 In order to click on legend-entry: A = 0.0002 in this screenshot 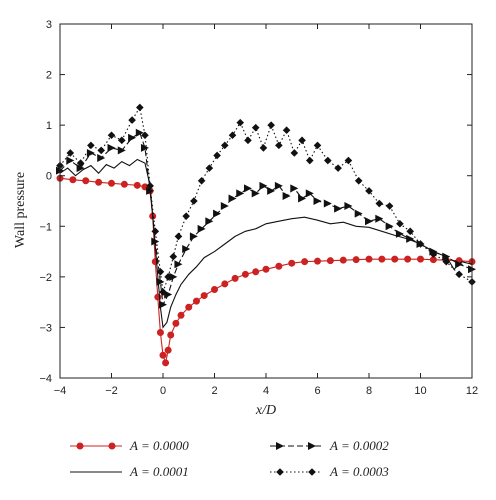, I will do `click(329, 445)`.